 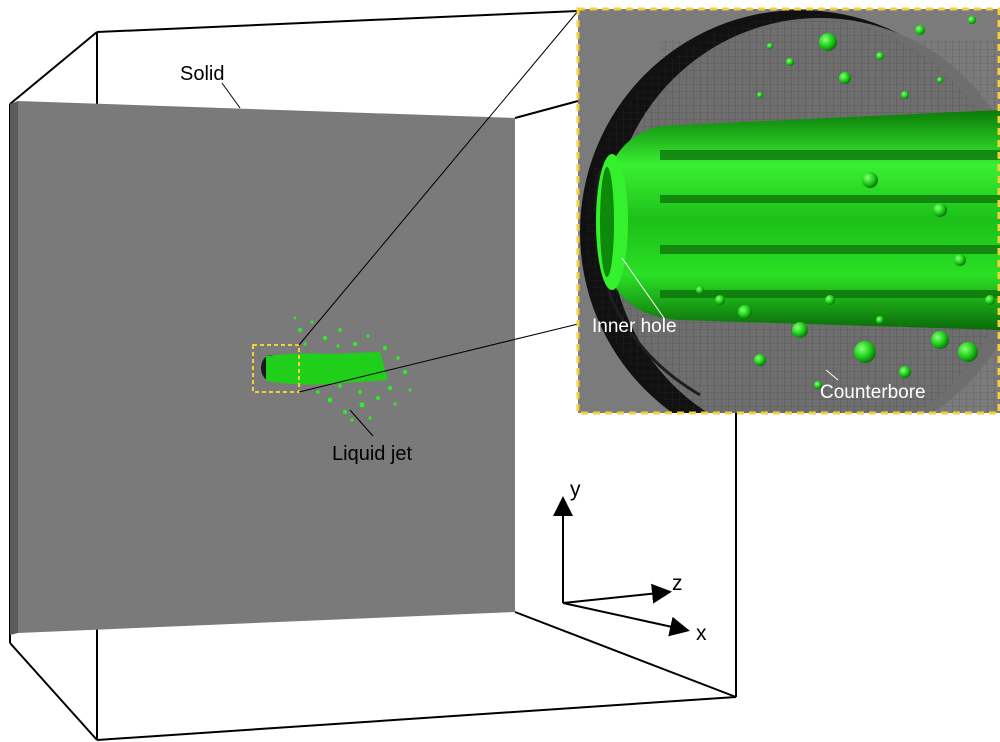 What do you see at coordinates (643, 288) in the screenshot?
I see `inner-hole-leader-line` at bounding box center [643, 288].